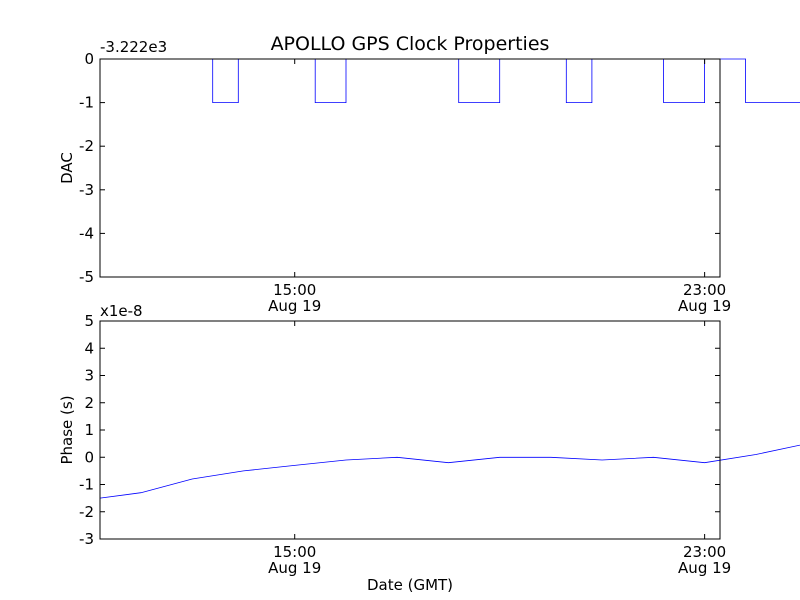 This screenshot has width=800, height=600. I want to click on phase-y-tick-label: -1, so click(86, 485).